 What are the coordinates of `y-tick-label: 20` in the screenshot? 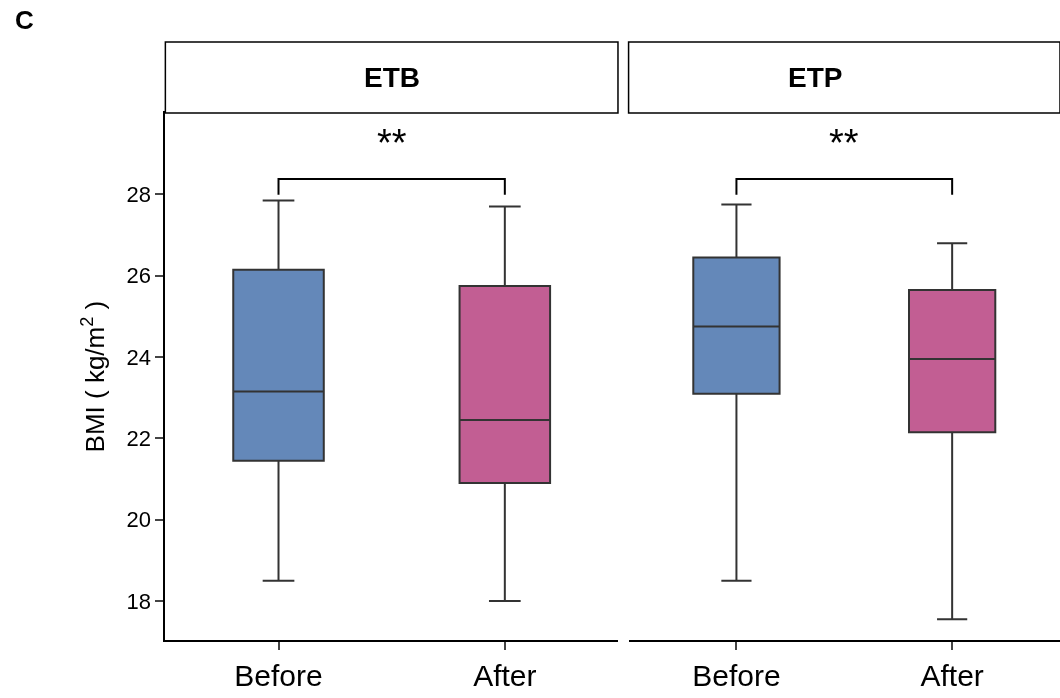 It's located at (138, 520).